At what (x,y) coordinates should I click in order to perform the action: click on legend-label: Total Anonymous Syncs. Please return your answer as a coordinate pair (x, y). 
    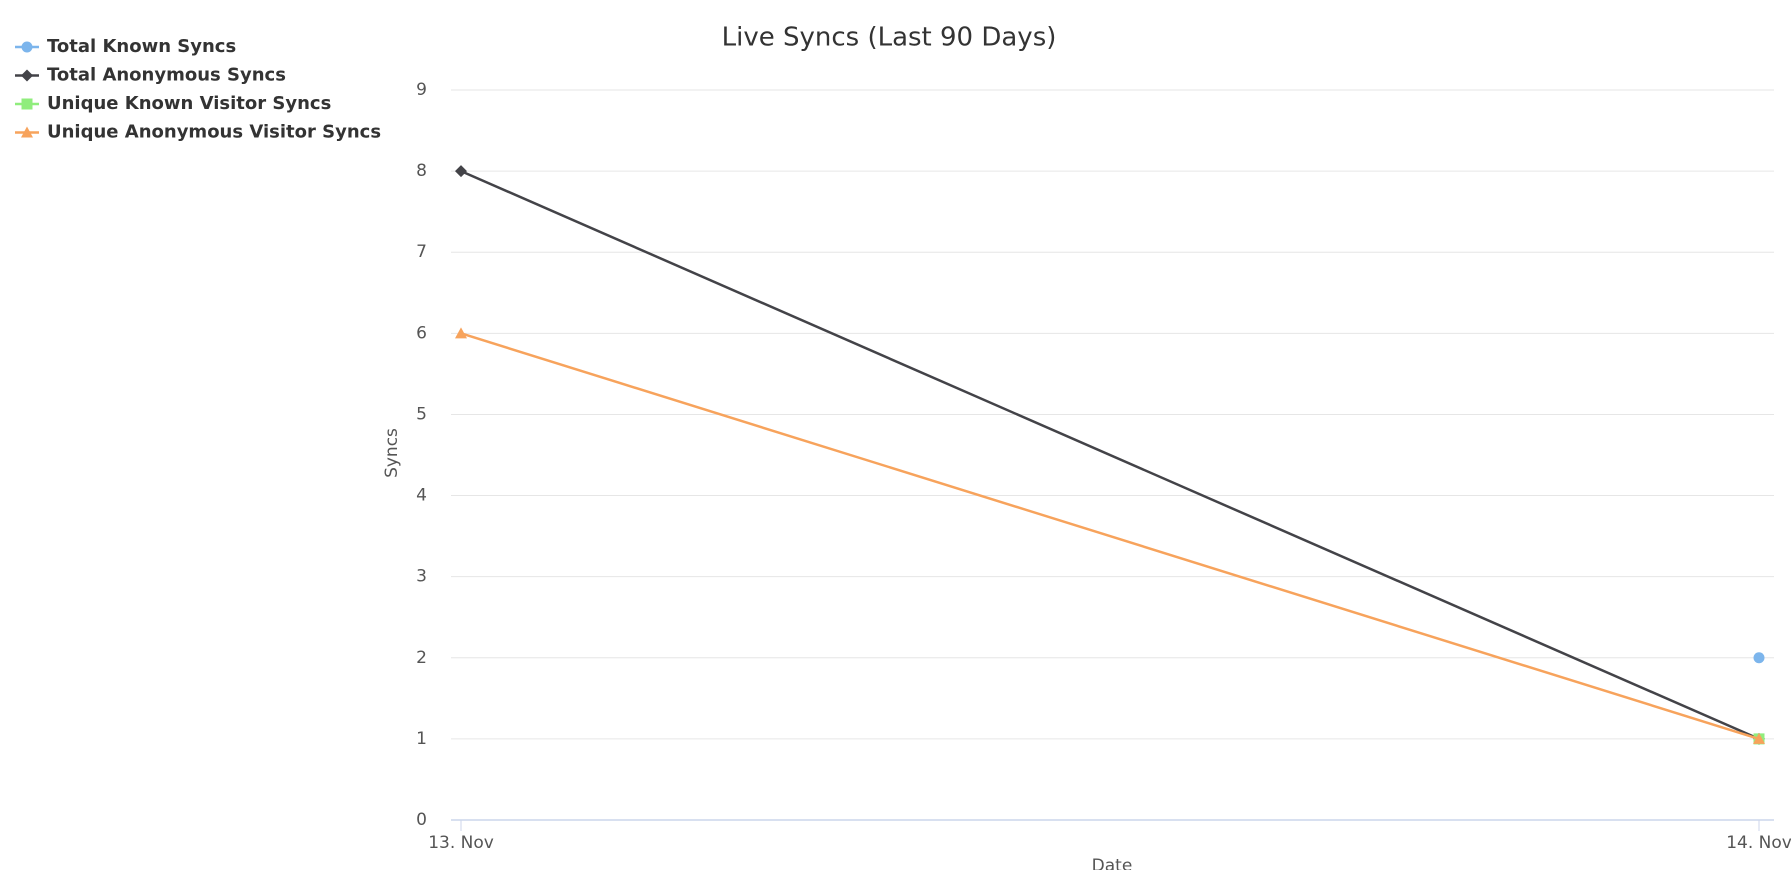
    Looking at the image, I should click on (166, 75).